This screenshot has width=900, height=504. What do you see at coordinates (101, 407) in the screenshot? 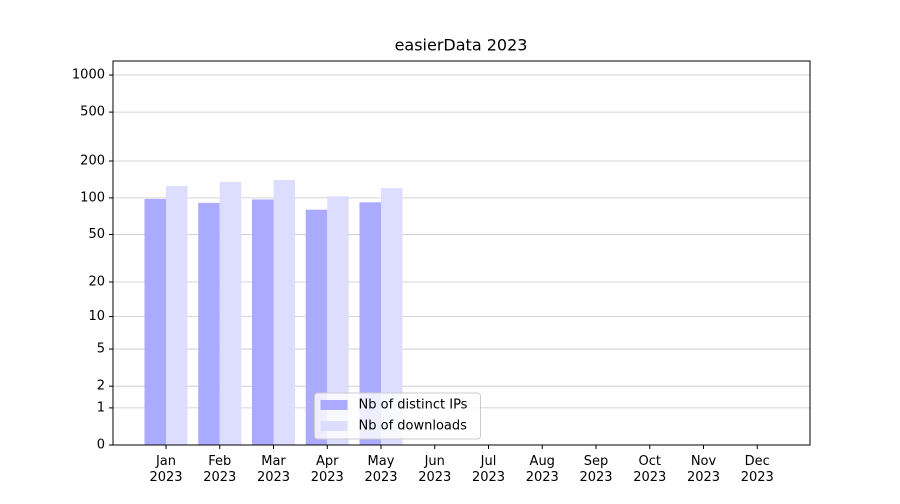
I see `y-tick-label: 1` at bounding box center [101, 407].